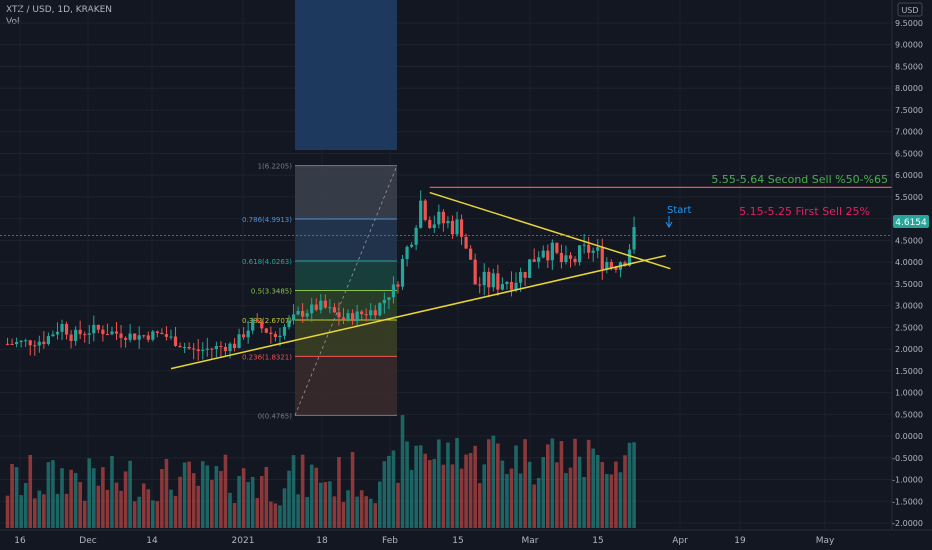 The width and height of the screenshot is (932, 550). What do you see at coordinates (909, 349) in the screenshot?
I see `price-tick-label: 2.0000` at bounding box center [909, 349].